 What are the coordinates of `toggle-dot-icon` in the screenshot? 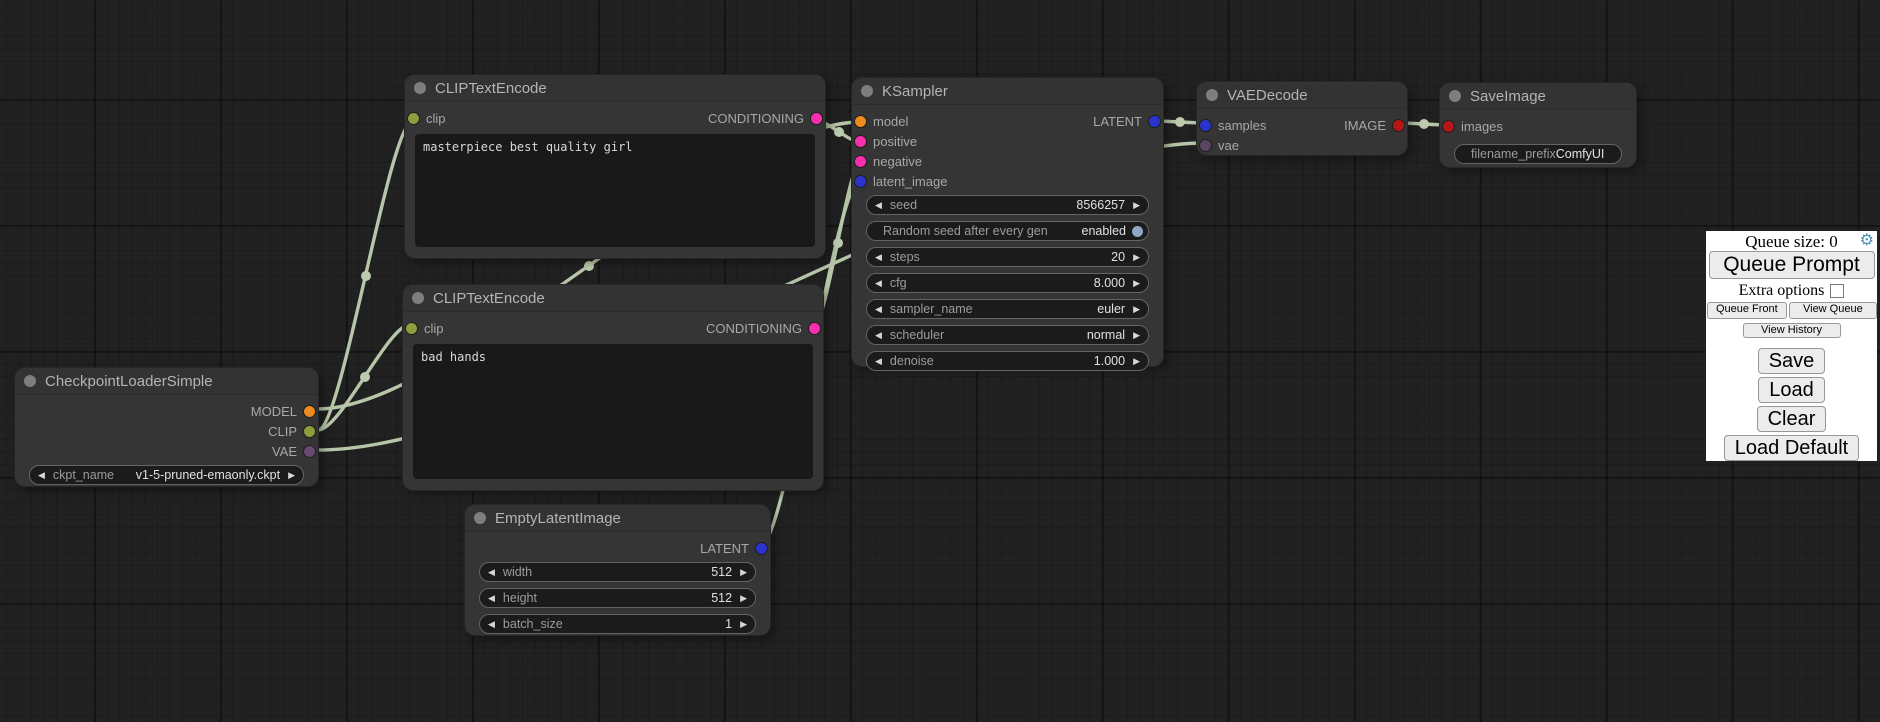 It's located at (1137, 231).